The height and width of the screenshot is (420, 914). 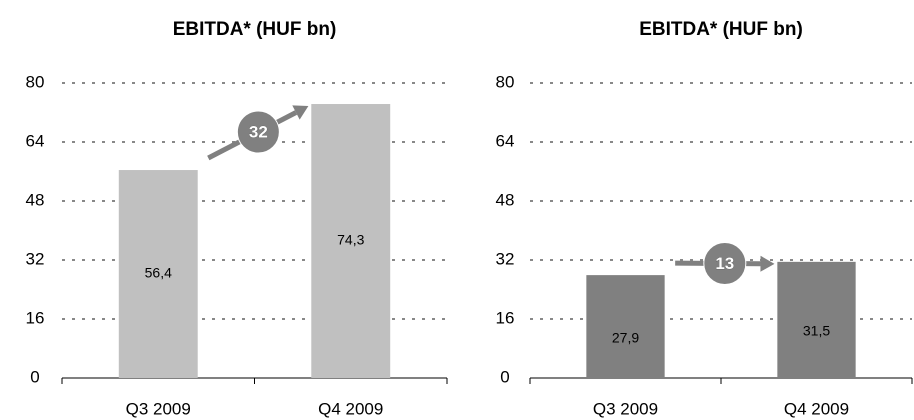 I want to click on value-label: 74,3, so click(x=350, y=240).